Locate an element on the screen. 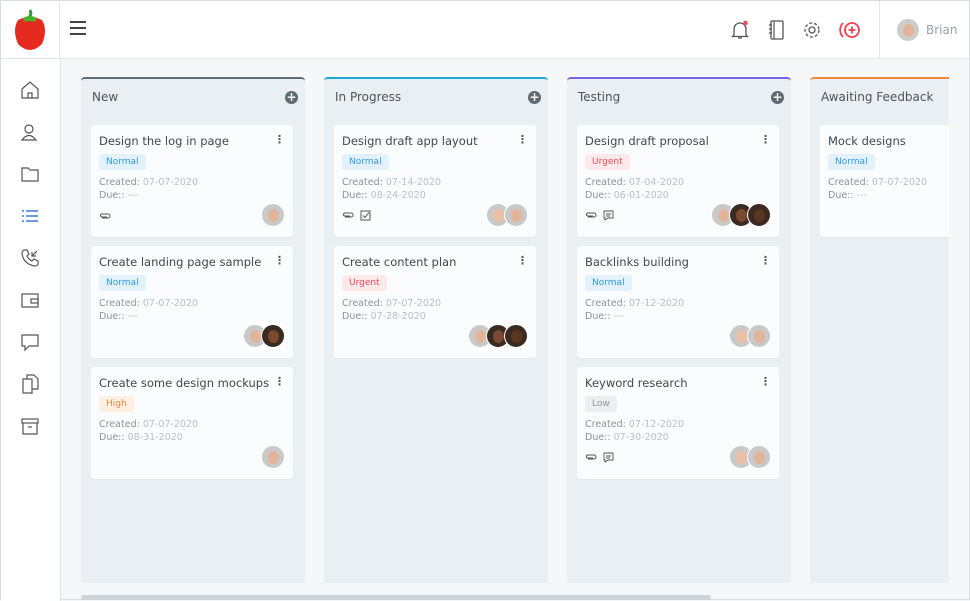  card-title: Create some design mockups is located at coordinates (184, 383).